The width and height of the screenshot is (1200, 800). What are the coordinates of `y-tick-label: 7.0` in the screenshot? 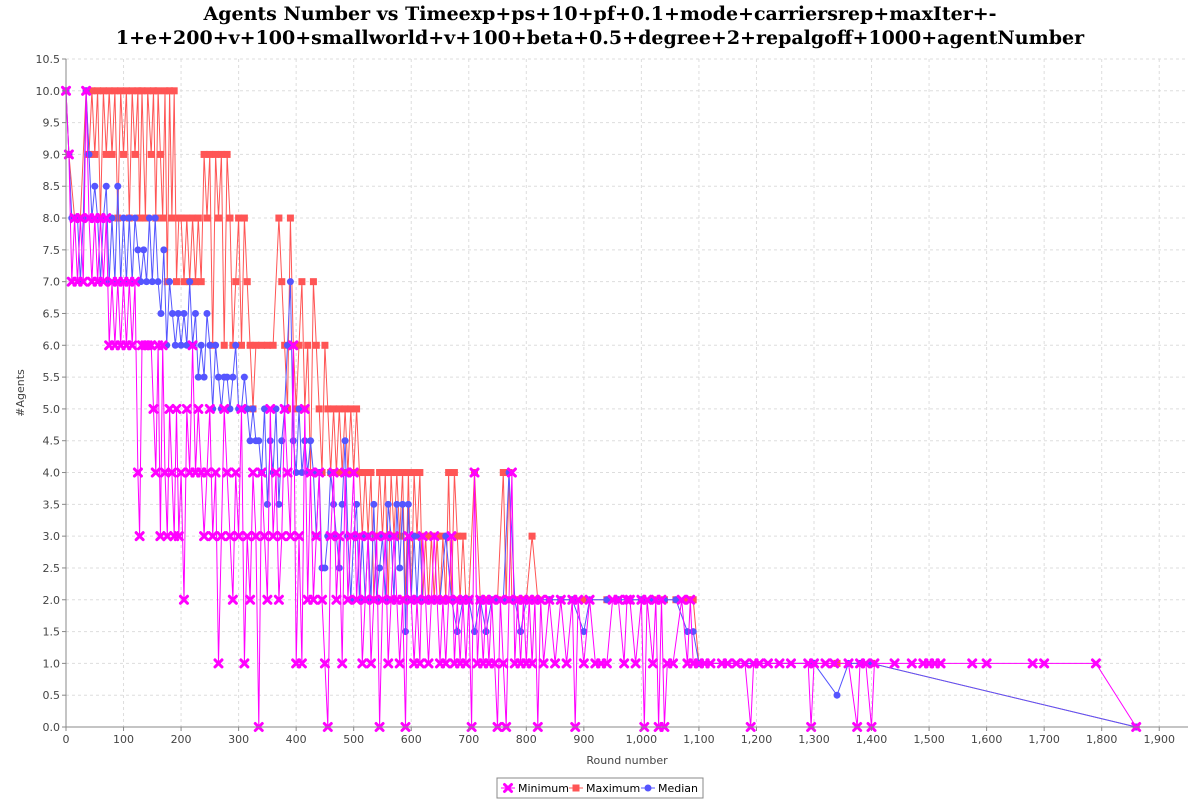 It's located at (52, 282).